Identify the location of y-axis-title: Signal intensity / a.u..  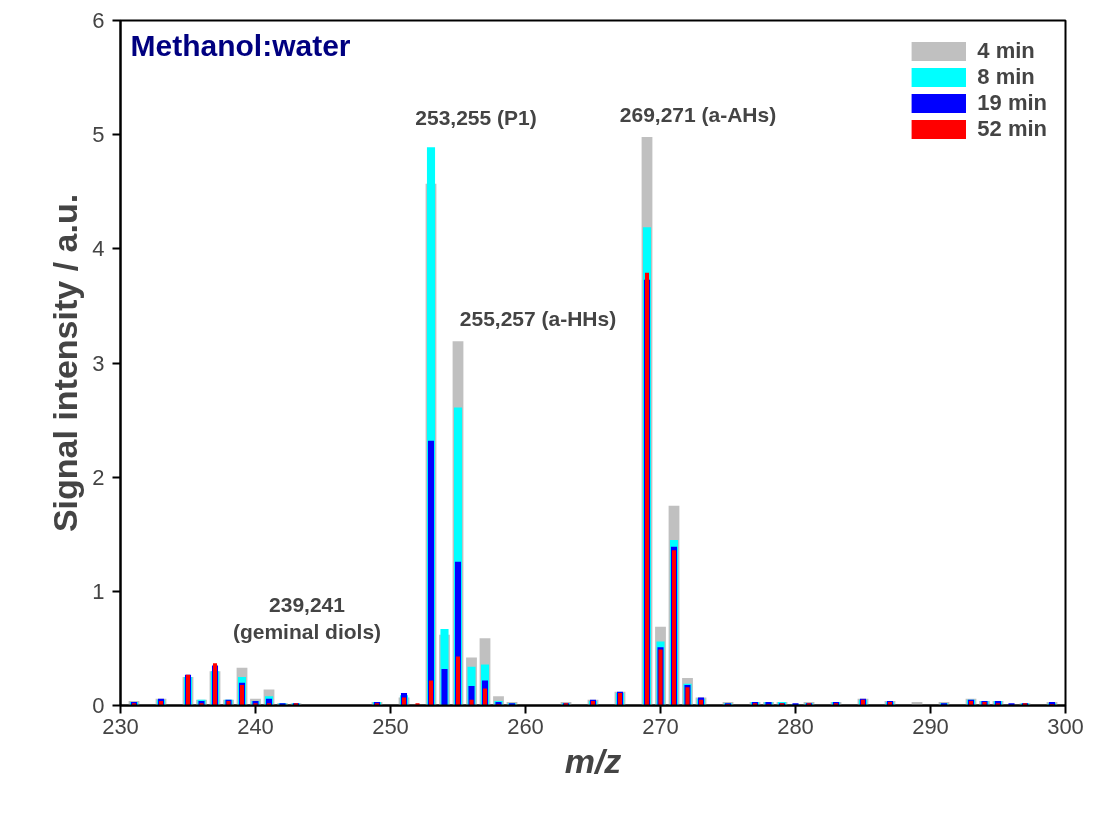
(65, 363).